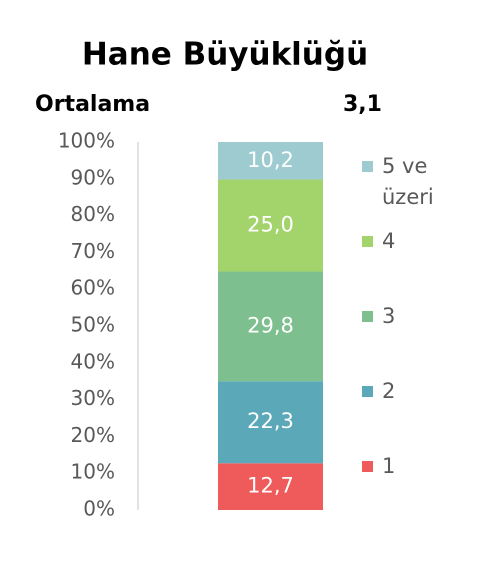 This screenshot has width=478, height=564. I want to click on legend-label: 2, so click(389, 391).